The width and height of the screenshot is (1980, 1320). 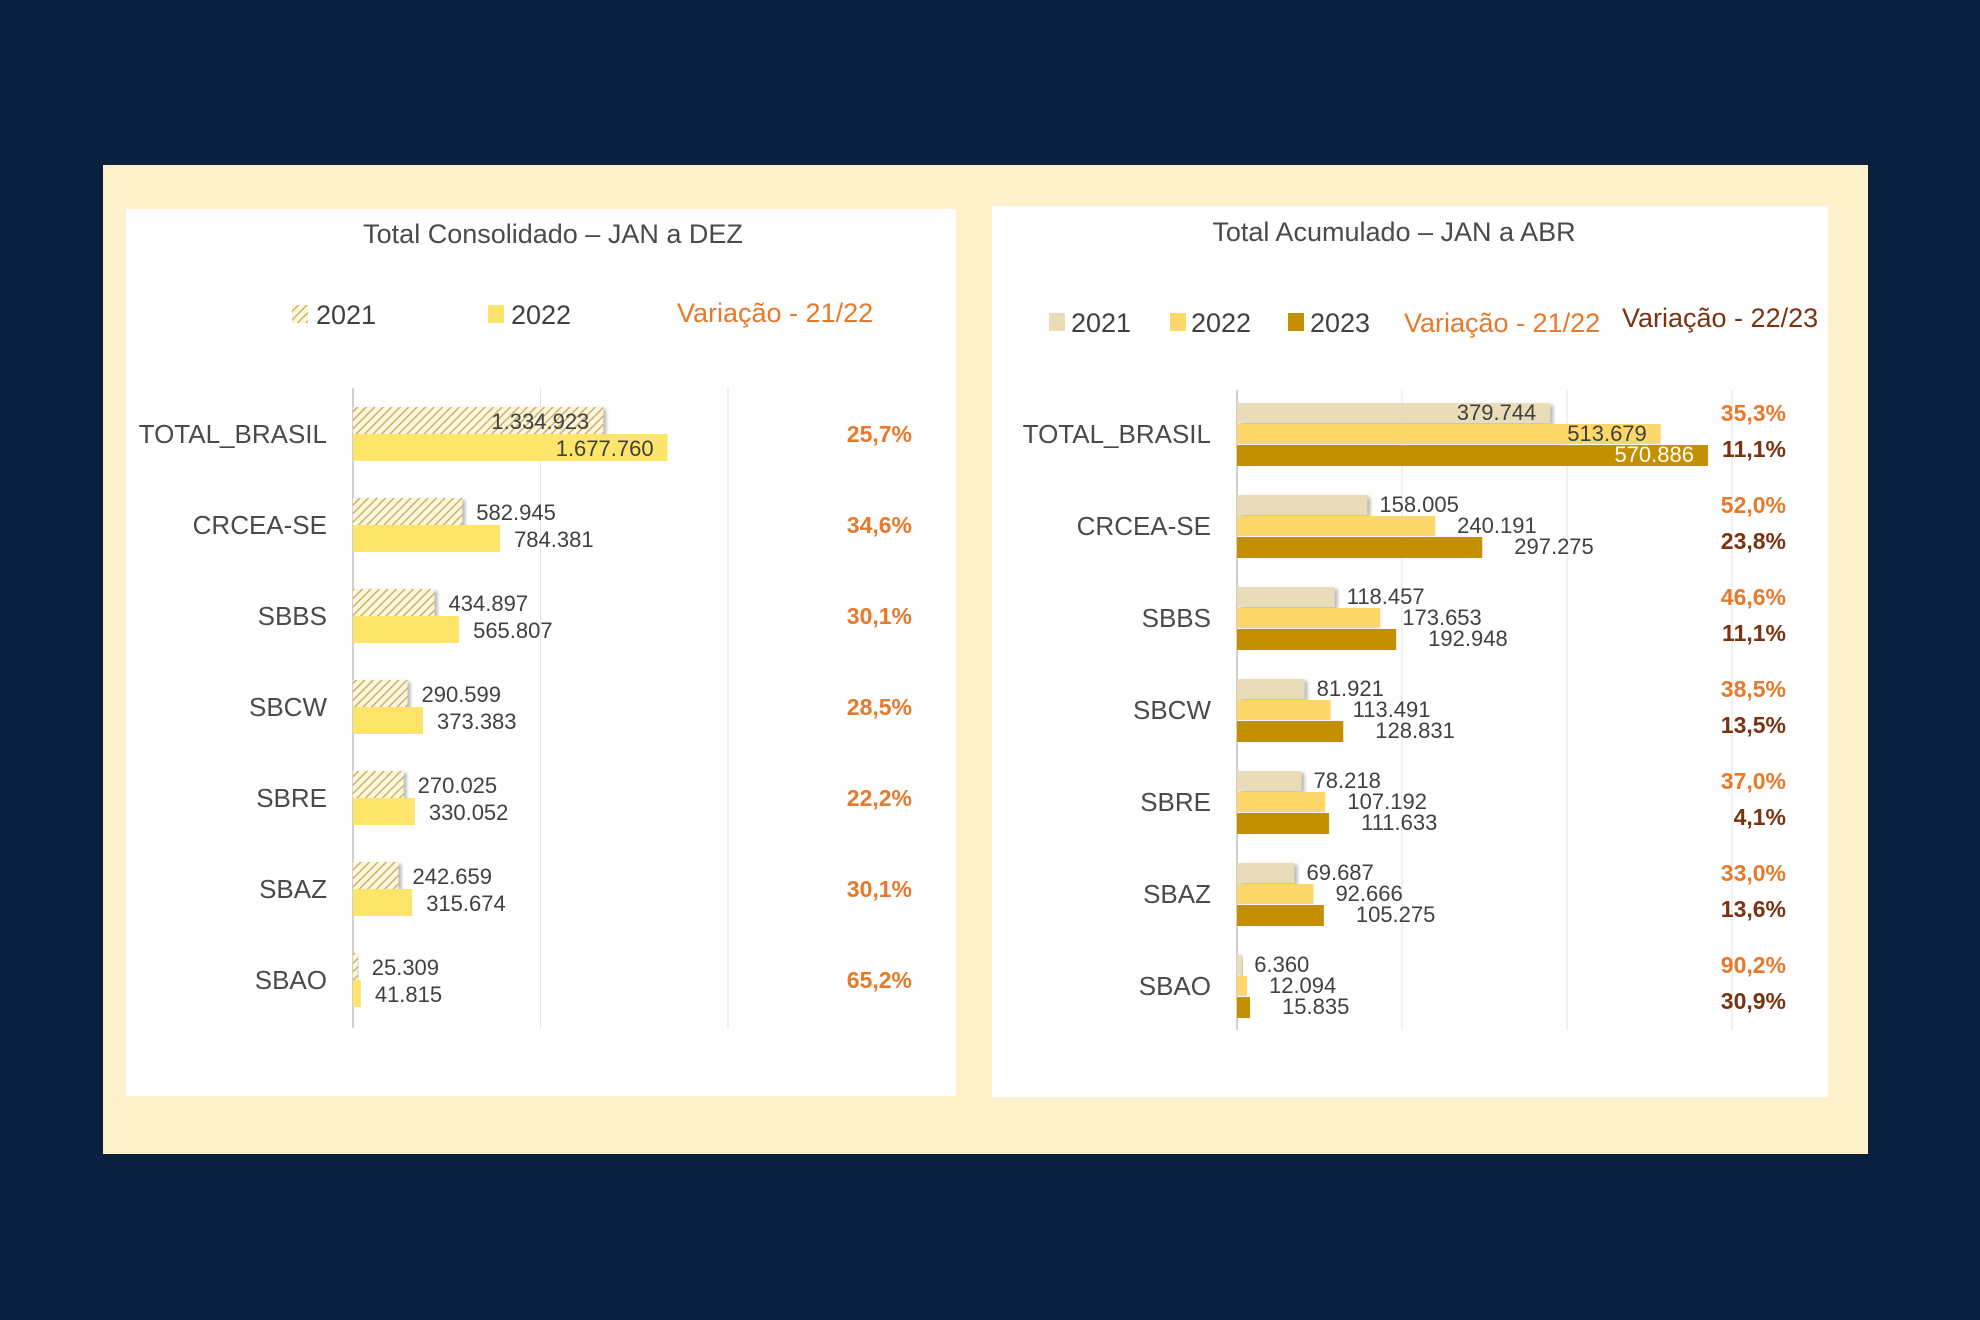 What do you see at coordinates (1720, 318) in the screenshot?
I see `legend-label-variacao-22-23: Variação - 22/23` at bounding box center [1720, 318].